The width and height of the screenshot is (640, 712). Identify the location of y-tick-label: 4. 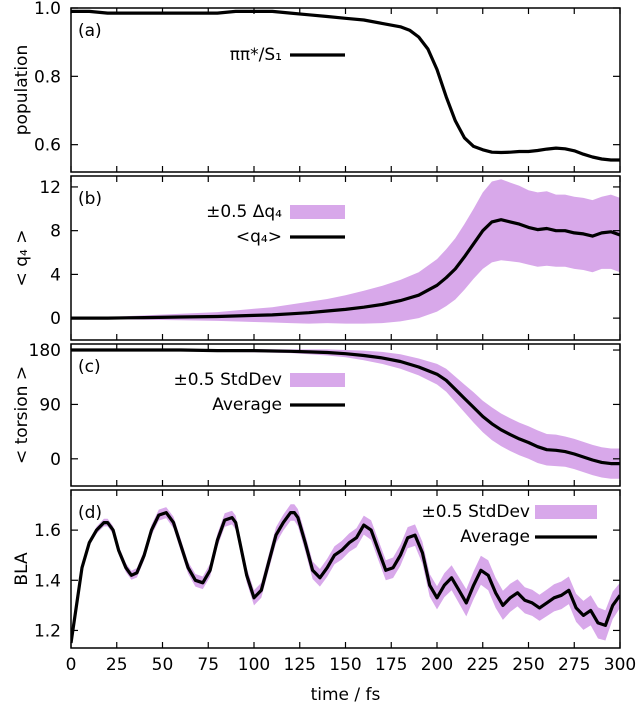
(55, 275).